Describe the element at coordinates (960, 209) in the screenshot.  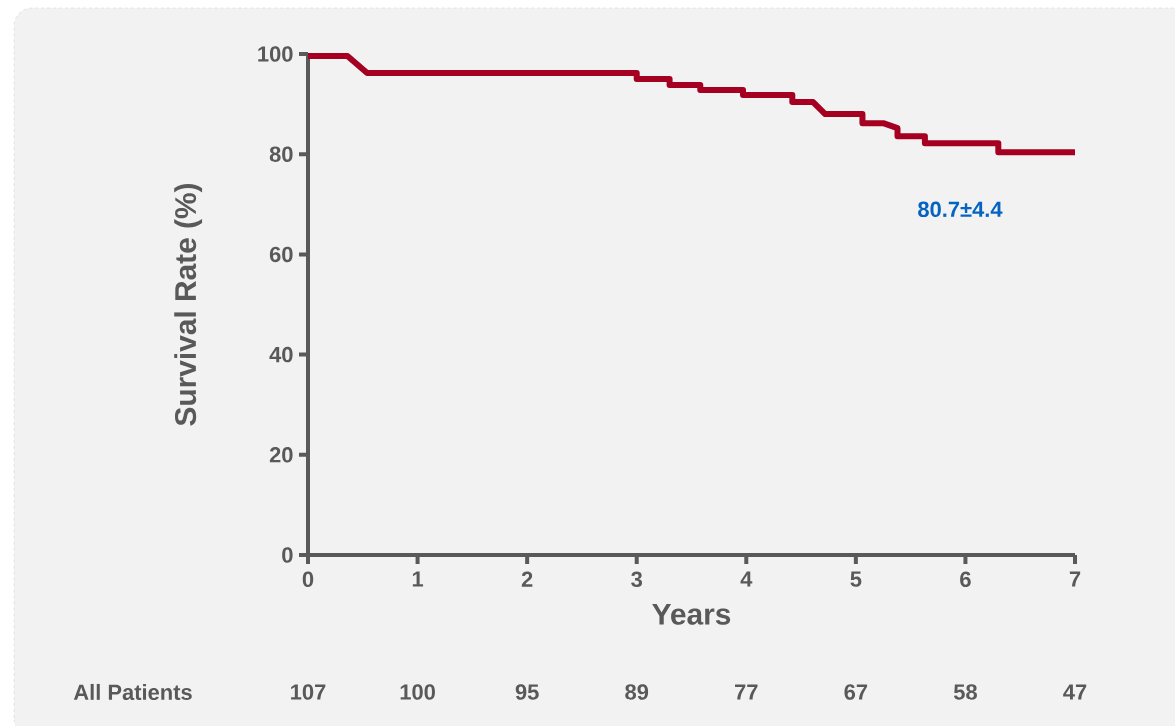
I see `annotation: 80.7±4.4` at that location.